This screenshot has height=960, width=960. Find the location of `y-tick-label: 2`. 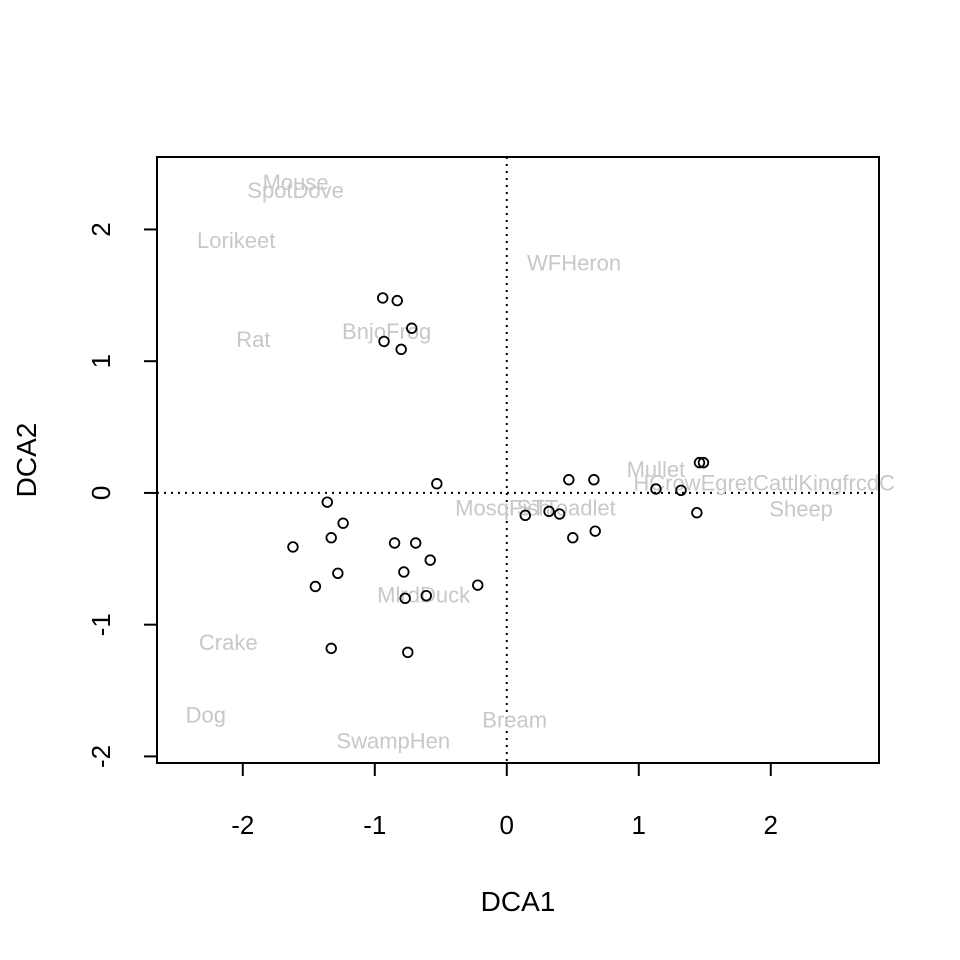

y-tick-label: 2 is located at coordinates (101, 229).